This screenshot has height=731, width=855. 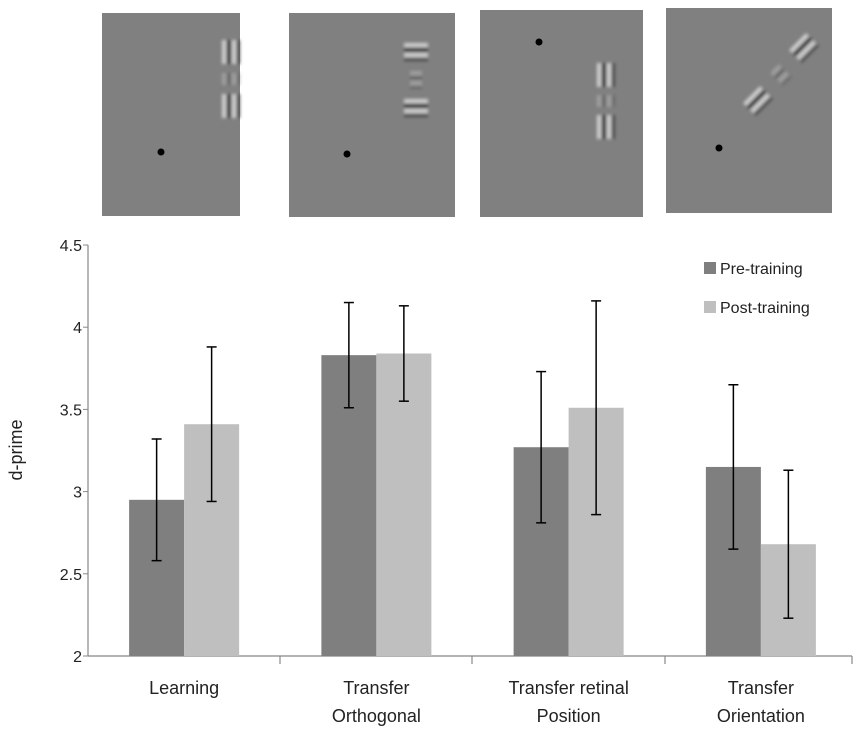 What do you see at coordinates (77, 657) in the screenshot?
I see `y-tick-label: 2` at bounding box center [77, 657].